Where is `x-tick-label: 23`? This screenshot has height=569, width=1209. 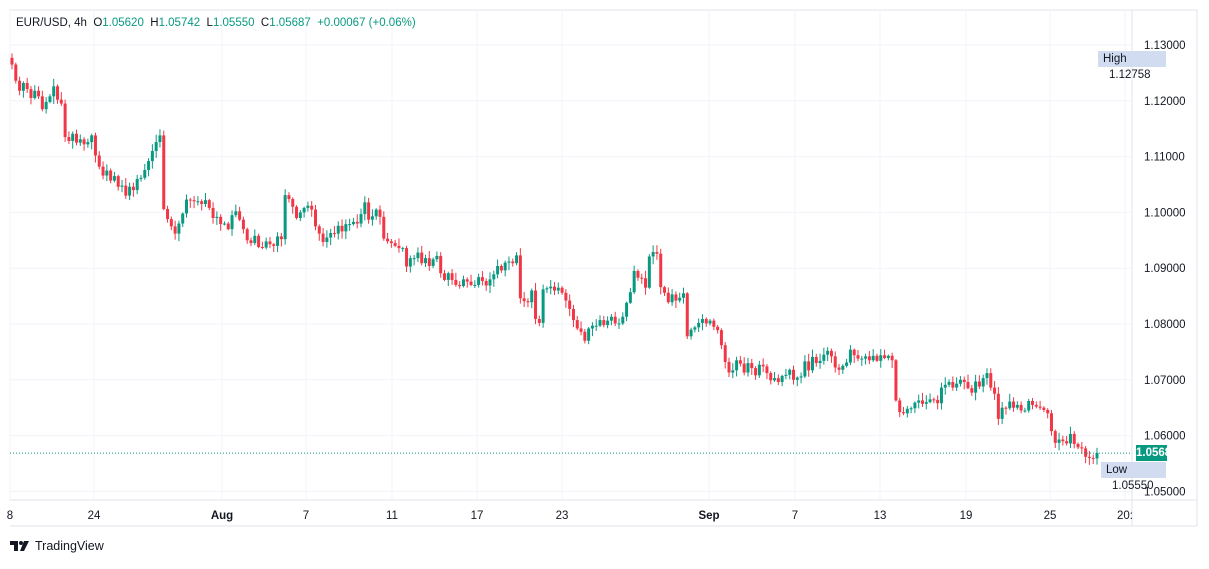 x-tick-label: 23 is located at coordinates (562, 516).